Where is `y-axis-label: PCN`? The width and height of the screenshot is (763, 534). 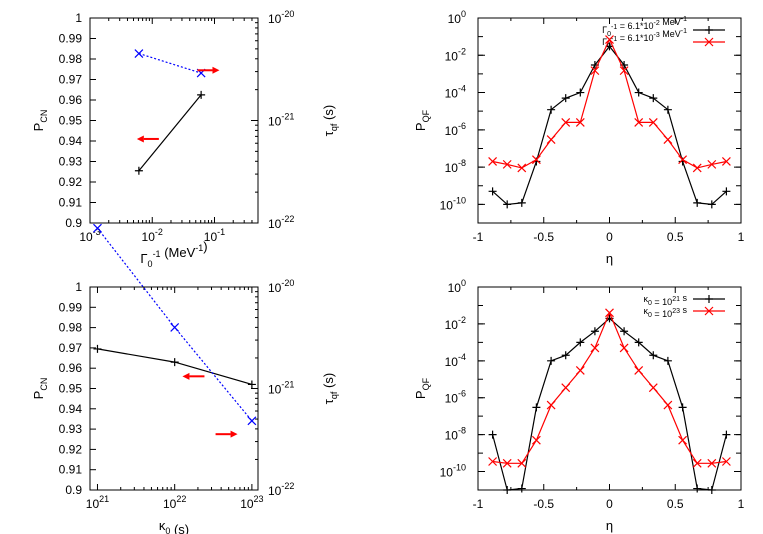
y-axis-label: PCN is located at coordinates (40, 389).